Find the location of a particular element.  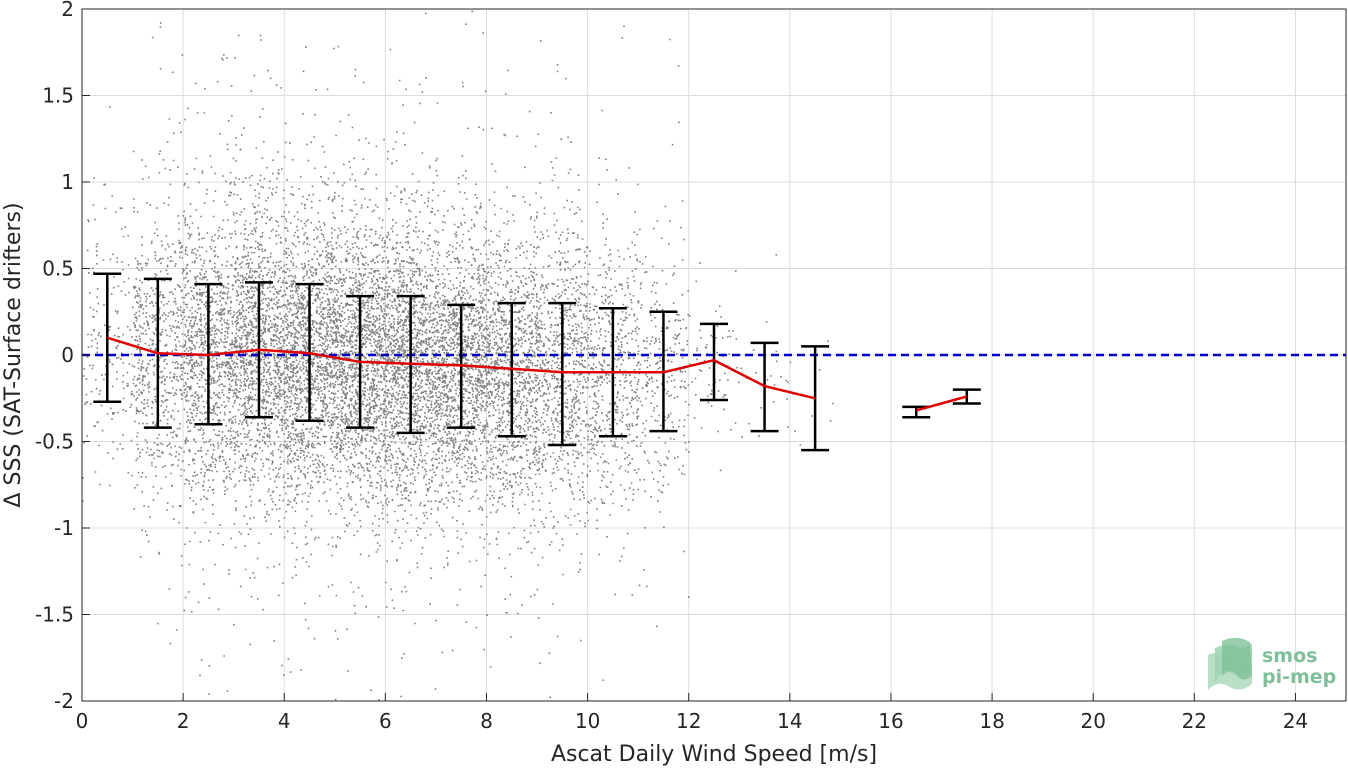

x-axis-ticks: 0 2 4 6 8 10 12 14 16 18 20 22 24 is located at coordinates (692, 713).